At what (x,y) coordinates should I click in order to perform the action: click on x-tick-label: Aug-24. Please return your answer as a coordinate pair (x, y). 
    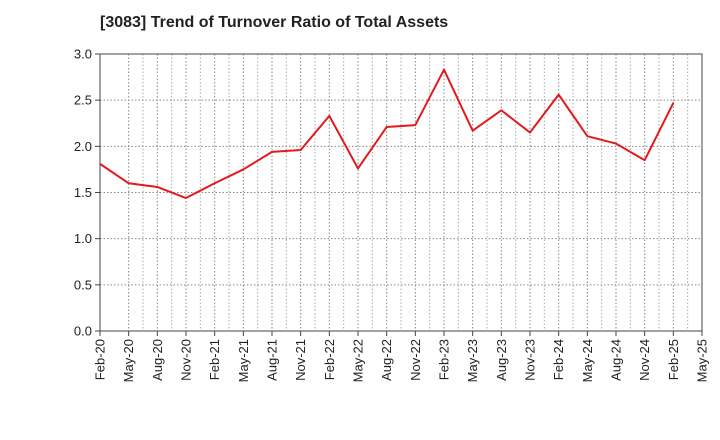
    Looking at the image, I should click on (616, 360).